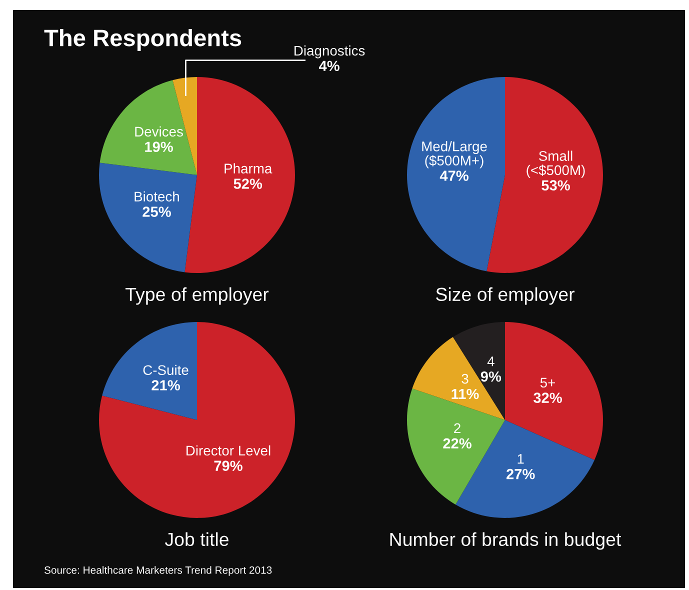 This screenshot has height=590, width=689. What do you see at coordinates (159, 131) in the screenshot?
I see `slice-label: Devices` at bounding box center [159, 131].